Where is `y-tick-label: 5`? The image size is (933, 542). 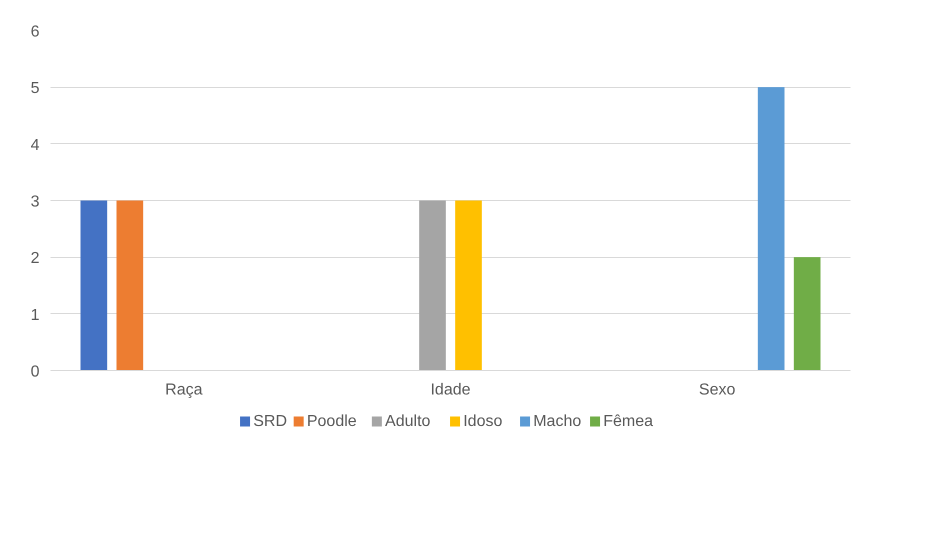 y-tick-label: 5 is located at coordinates (35, 89).